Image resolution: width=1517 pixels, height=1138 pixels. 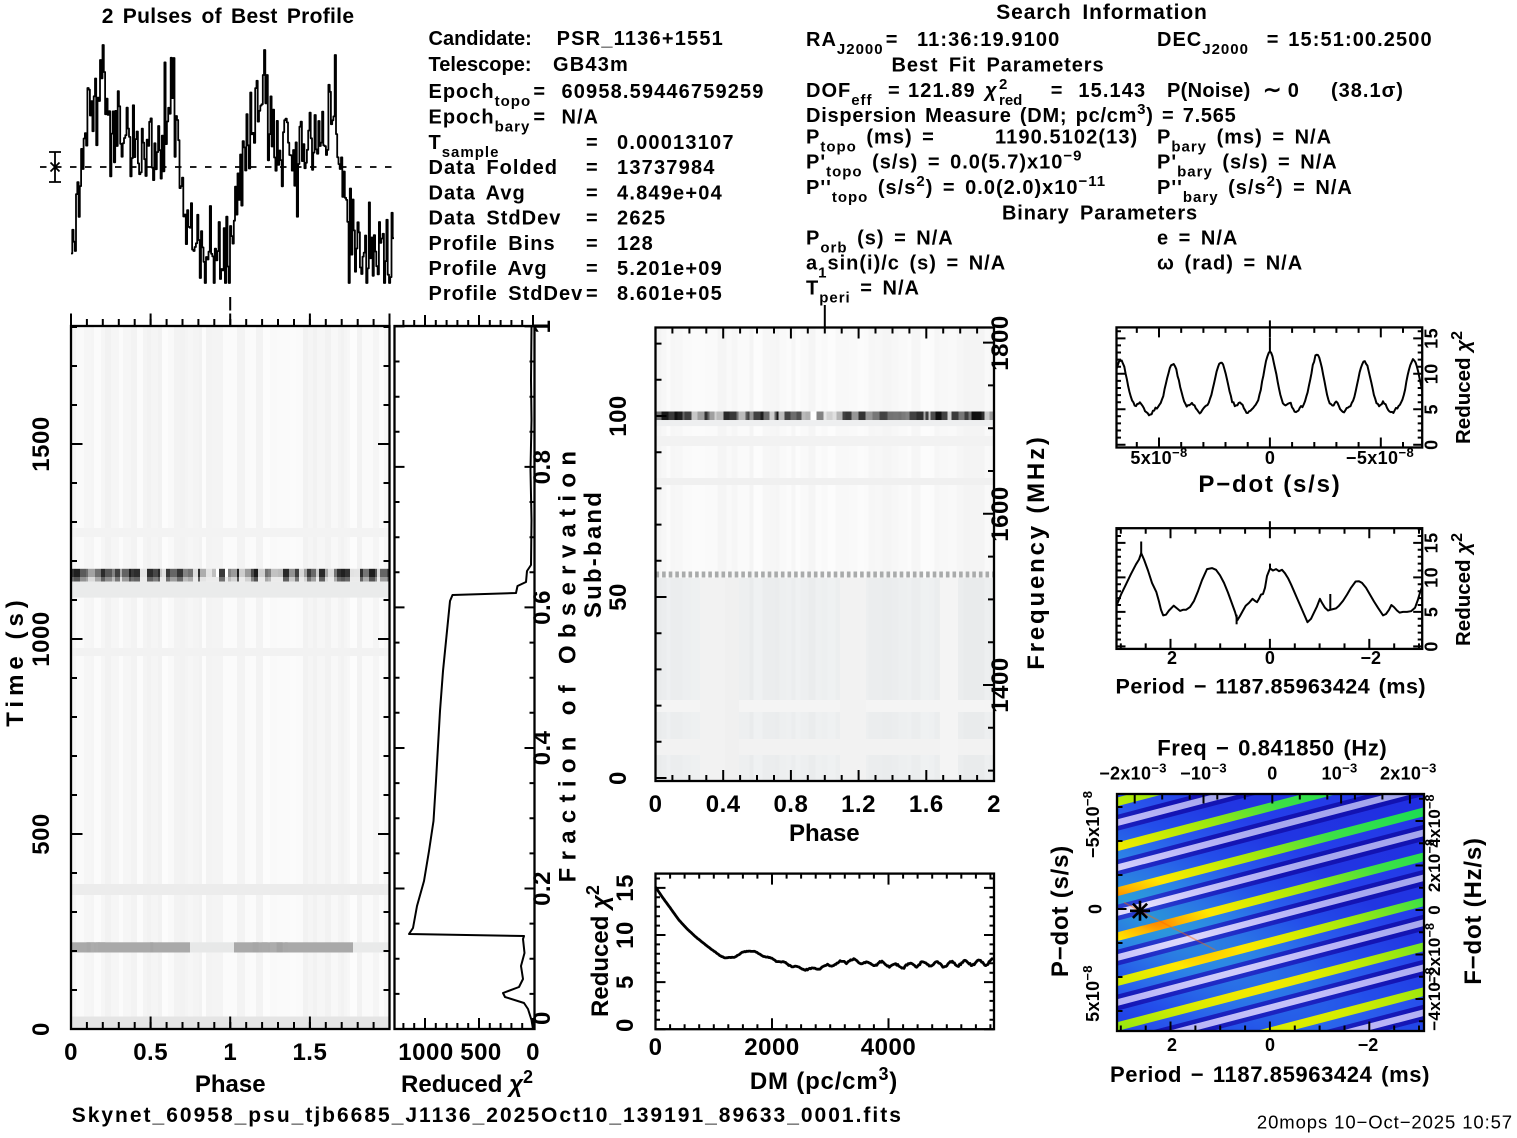 I want to click on svg-text: Fraction of Observation, so click(x=568, y=663).